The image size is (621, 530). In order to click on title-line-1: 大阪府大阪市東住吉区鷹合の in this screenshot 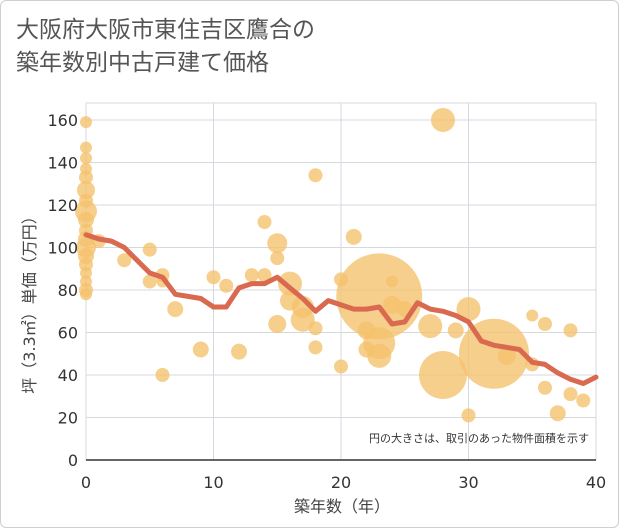, I will do `click(165, 30)`.